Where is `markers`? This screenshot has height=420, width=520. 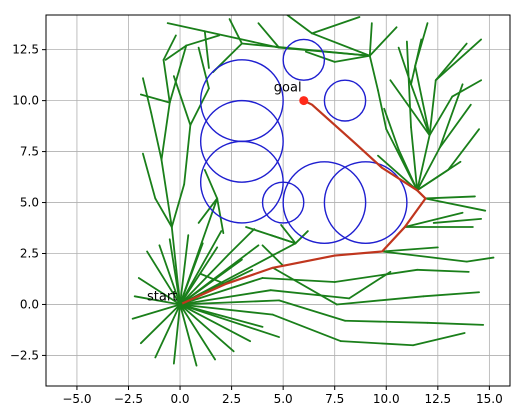 markers is located at coordinates (243, 201).